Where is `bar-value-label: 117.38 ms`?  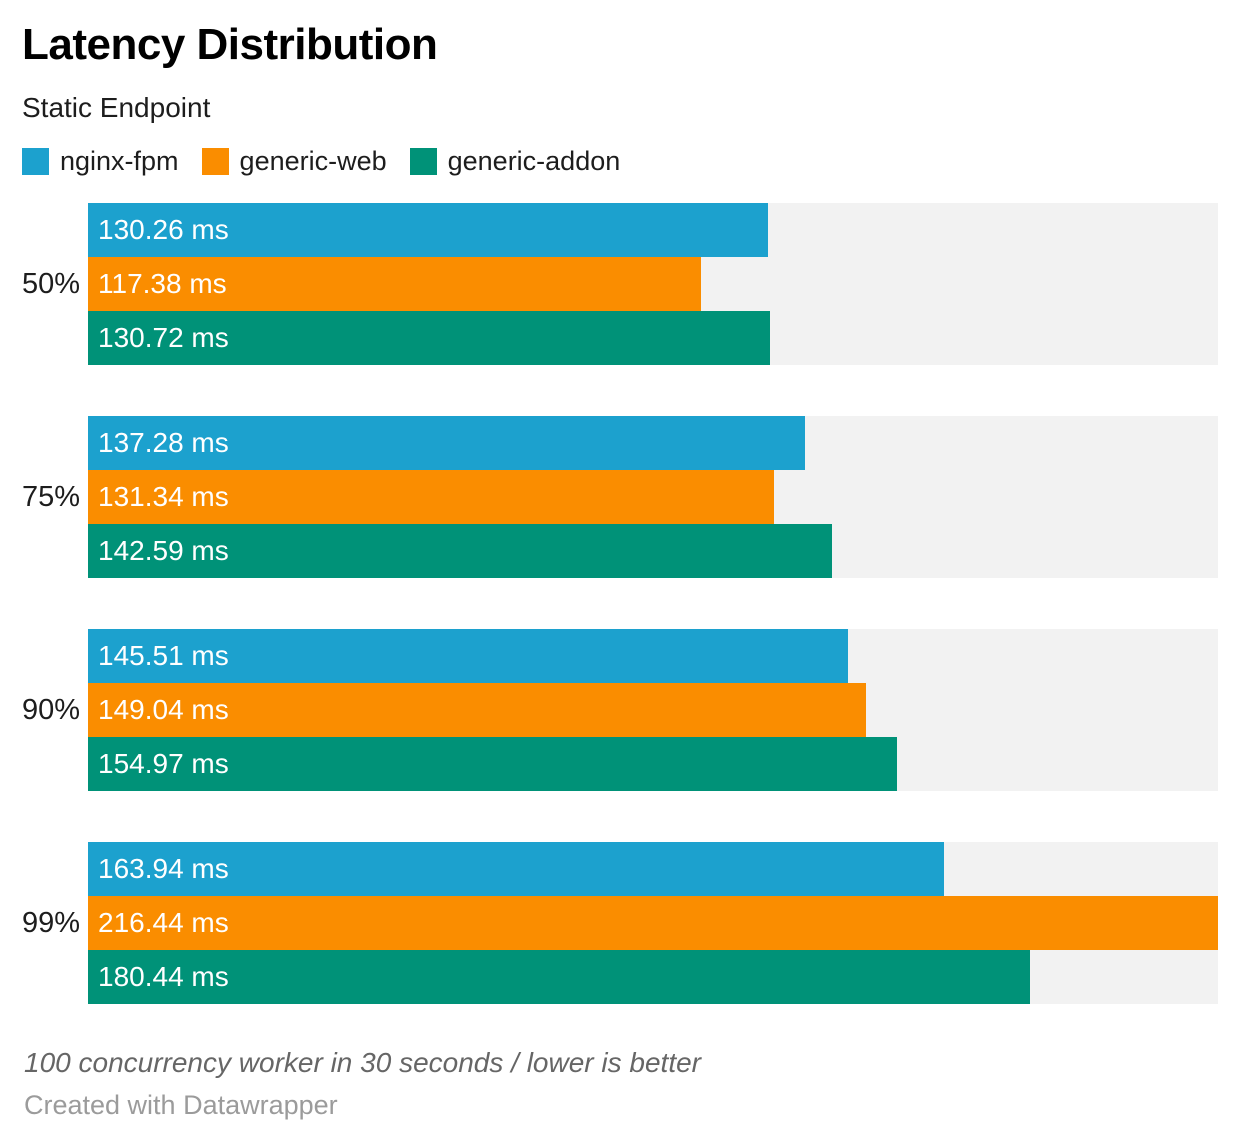 bar-value-label: 117.38 ms is located at coordinates (162, 284).